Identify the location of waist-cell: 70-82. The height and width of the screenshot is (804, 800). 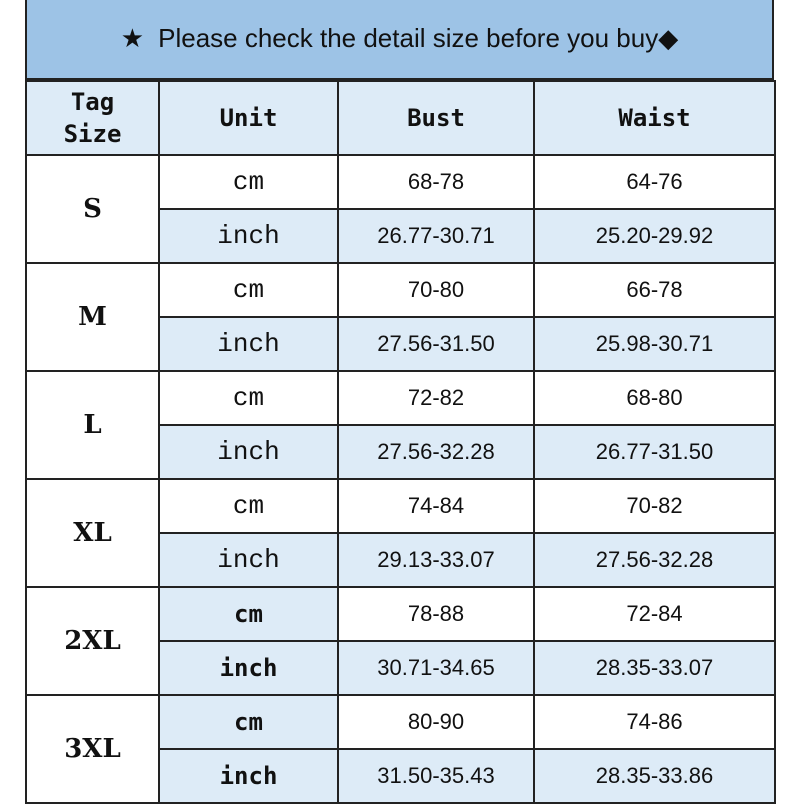
(654, 506).